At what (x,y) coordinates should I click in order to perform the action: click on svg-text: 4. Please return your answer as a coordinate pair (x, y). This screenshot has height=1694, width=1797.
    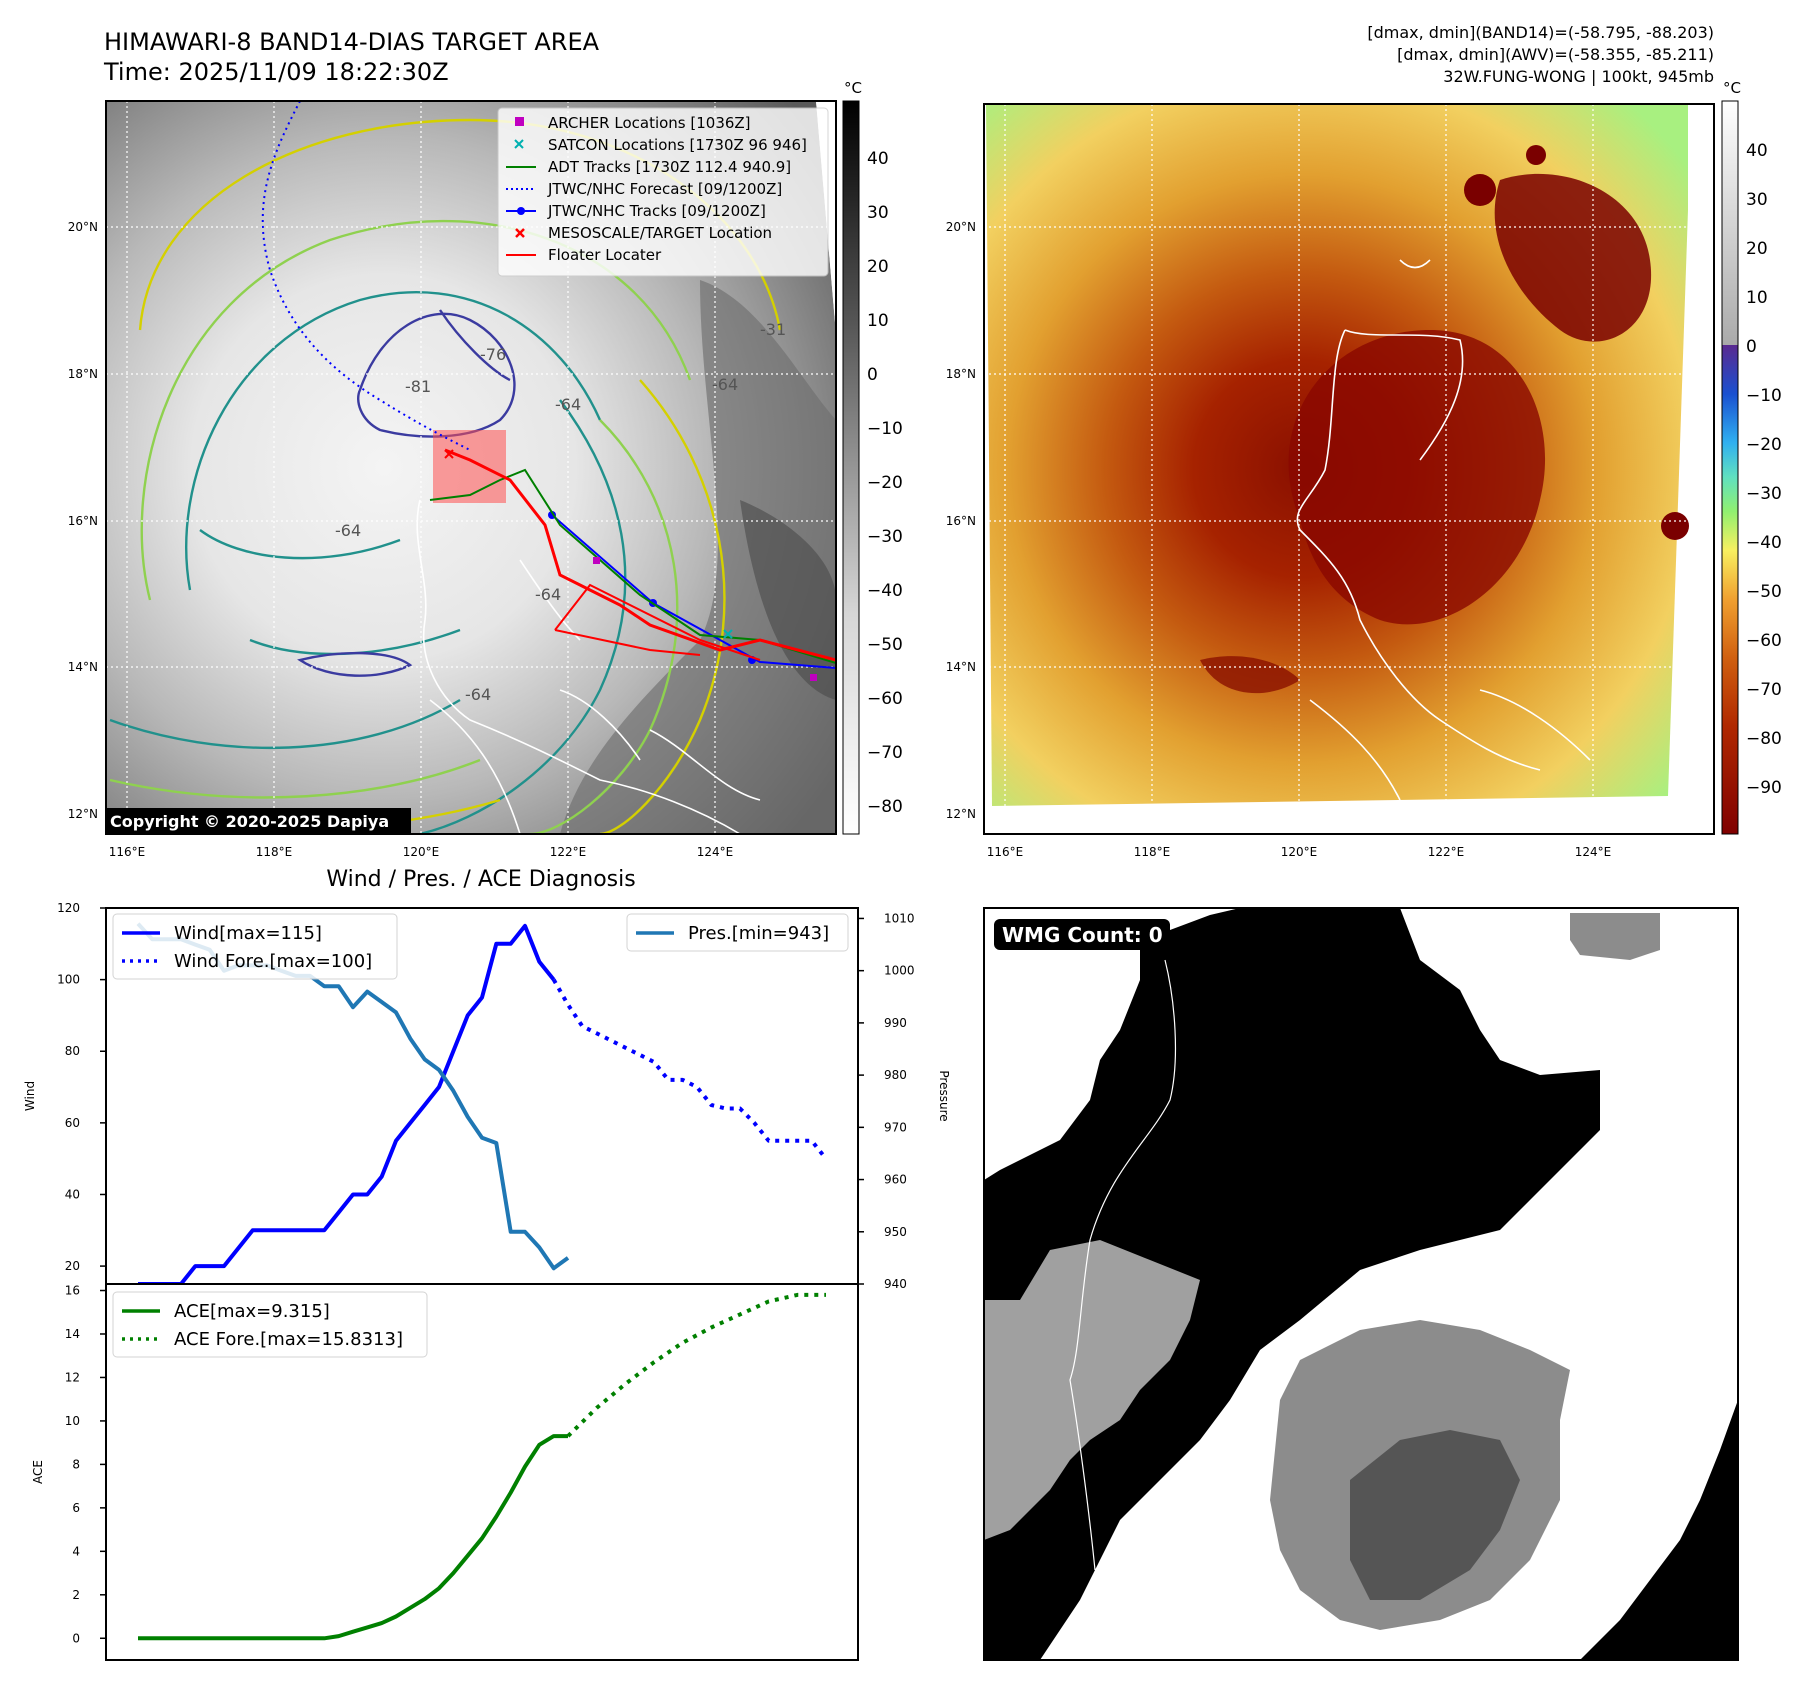
    Looking at the image, I should click on (76, 1551).